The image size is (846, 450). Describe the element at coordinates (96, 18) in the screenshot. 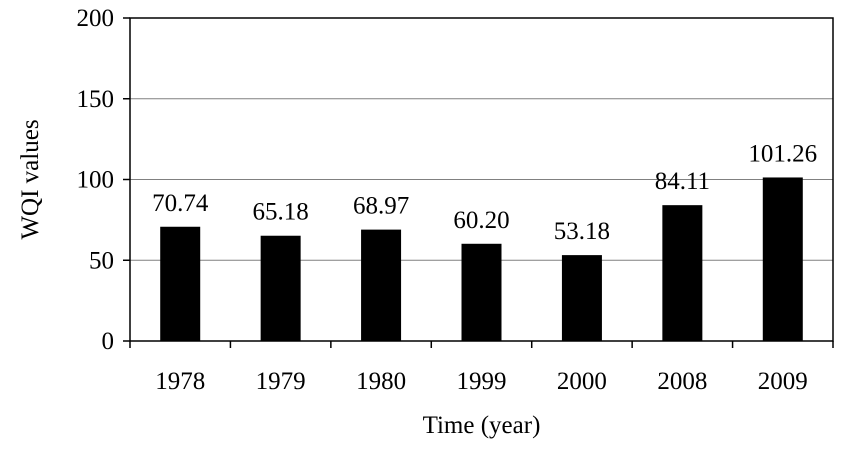

I see `y-tick-label-200: 200` at that location.